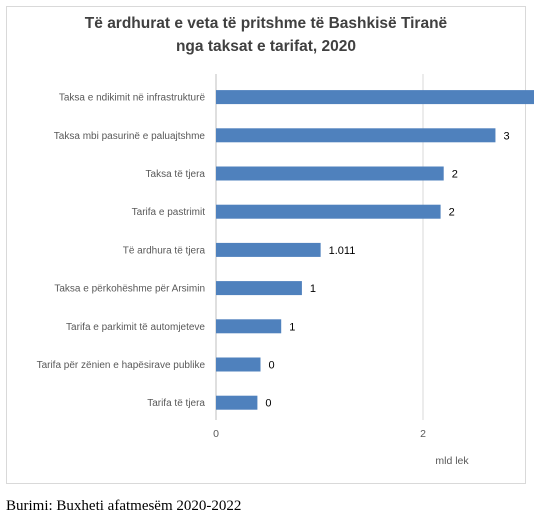 Image resolution: width=534 pixels, height=522 pixels. What do you see at coordinates (135, 327) in the screenshot?
I see `category-label: Tarifa e parkimit të automjeteve` at bounding box center [135, 327].